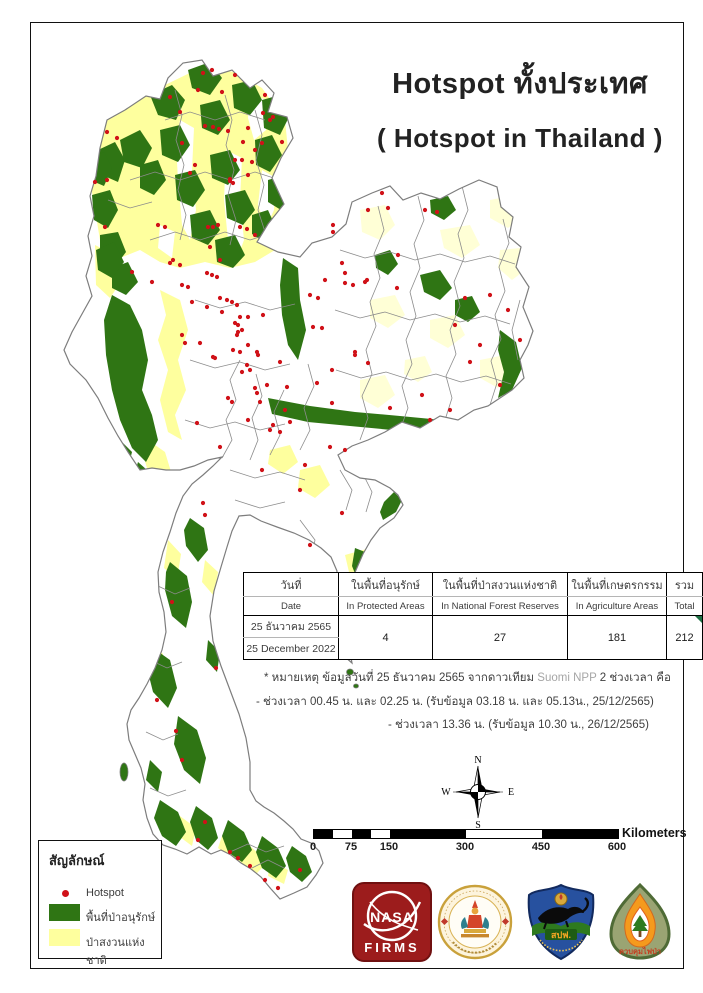  Describe the element at coordinates (385, 637) in the screenshot. I see `cell-protected-count: 4` at that location.